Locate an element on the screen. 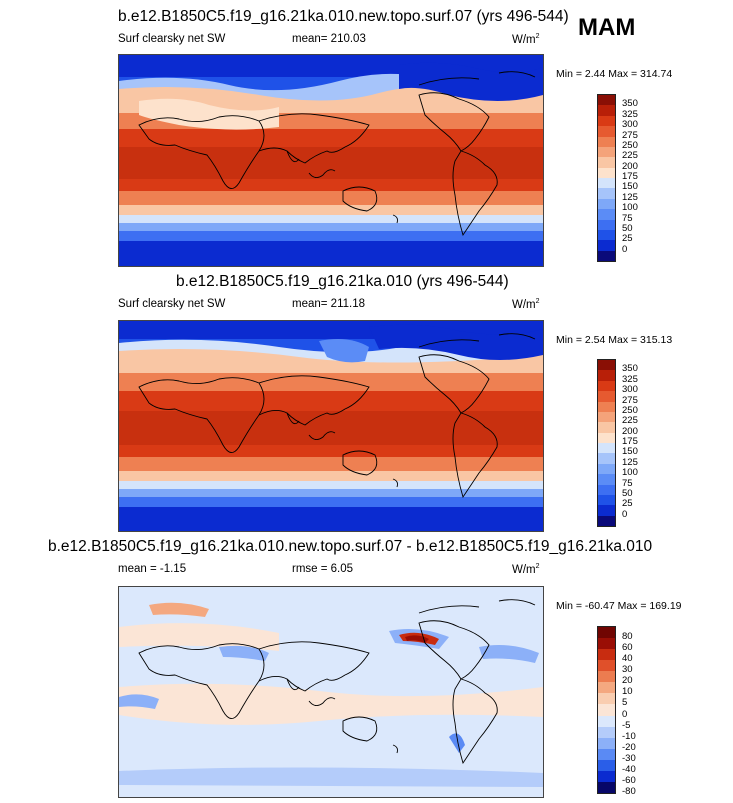  panel2-colorbar is located at coordinates (606, 443).